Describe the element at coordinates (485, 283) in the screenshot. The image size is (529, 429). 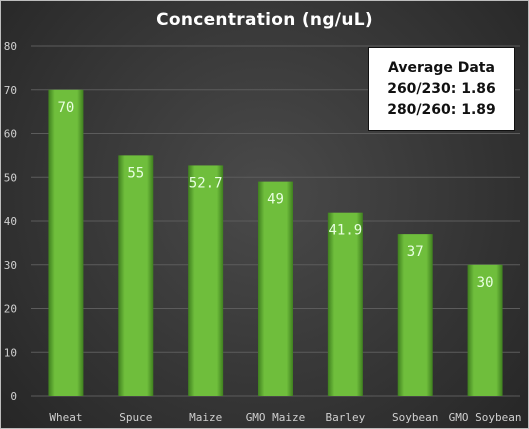
I see `bar-value-label: 30` at that location.